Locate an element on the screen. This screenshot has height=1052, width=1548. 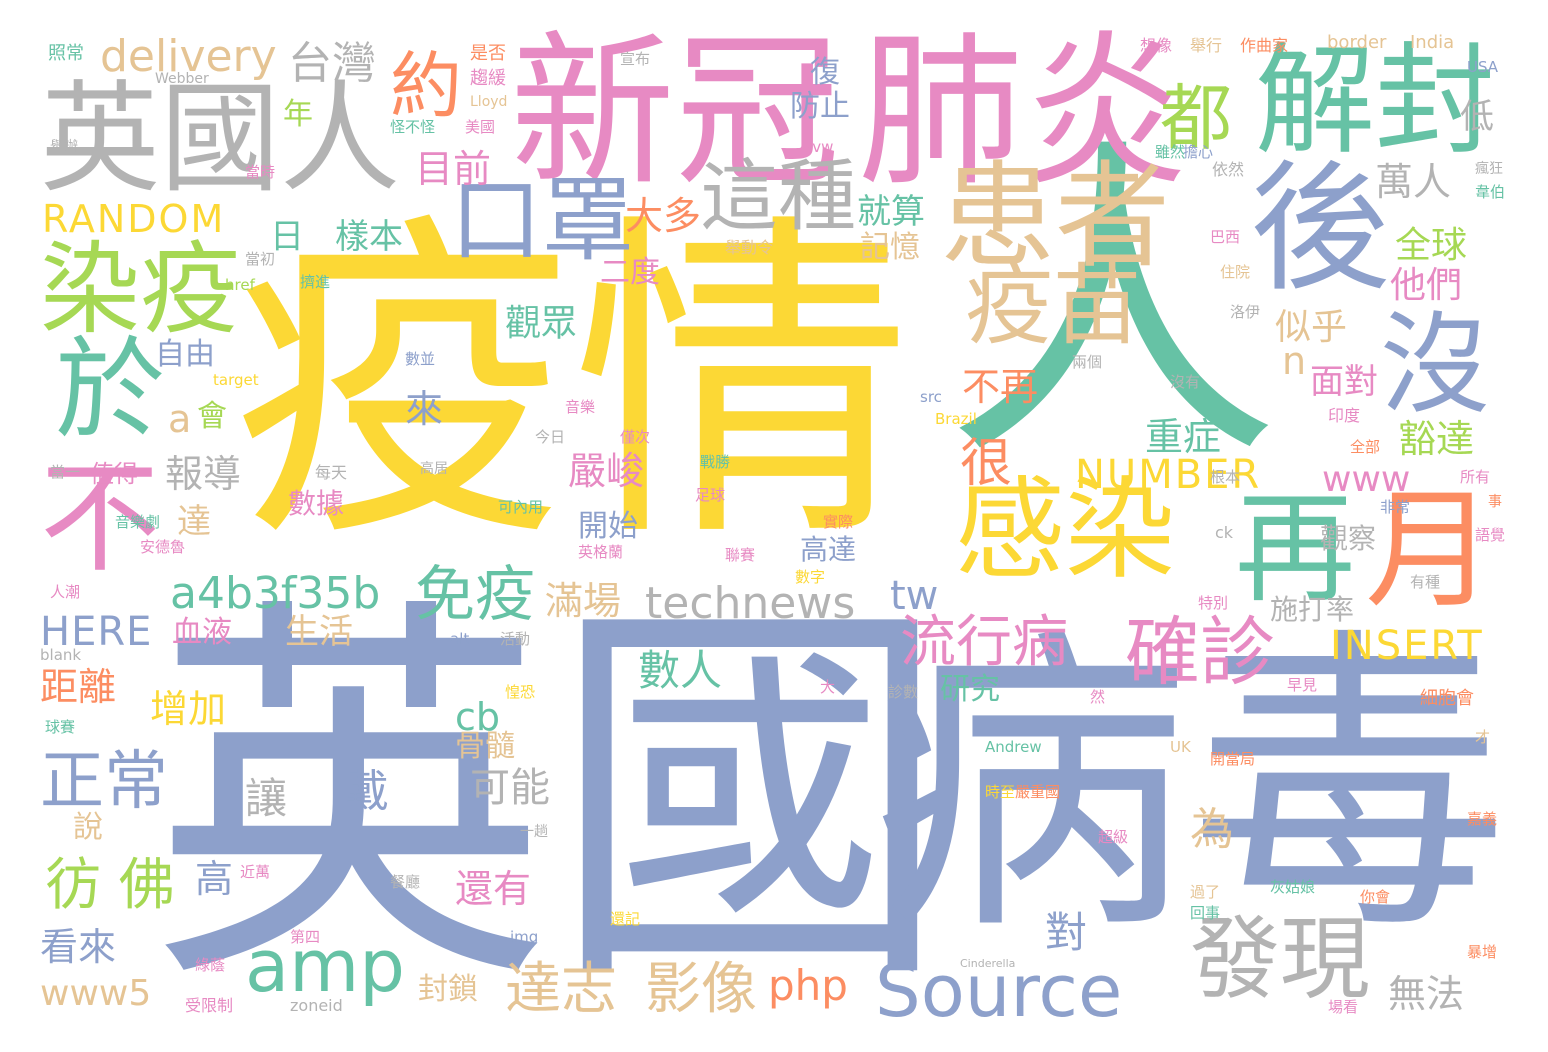
word-here: HERE is located at coordinates (96, 632).